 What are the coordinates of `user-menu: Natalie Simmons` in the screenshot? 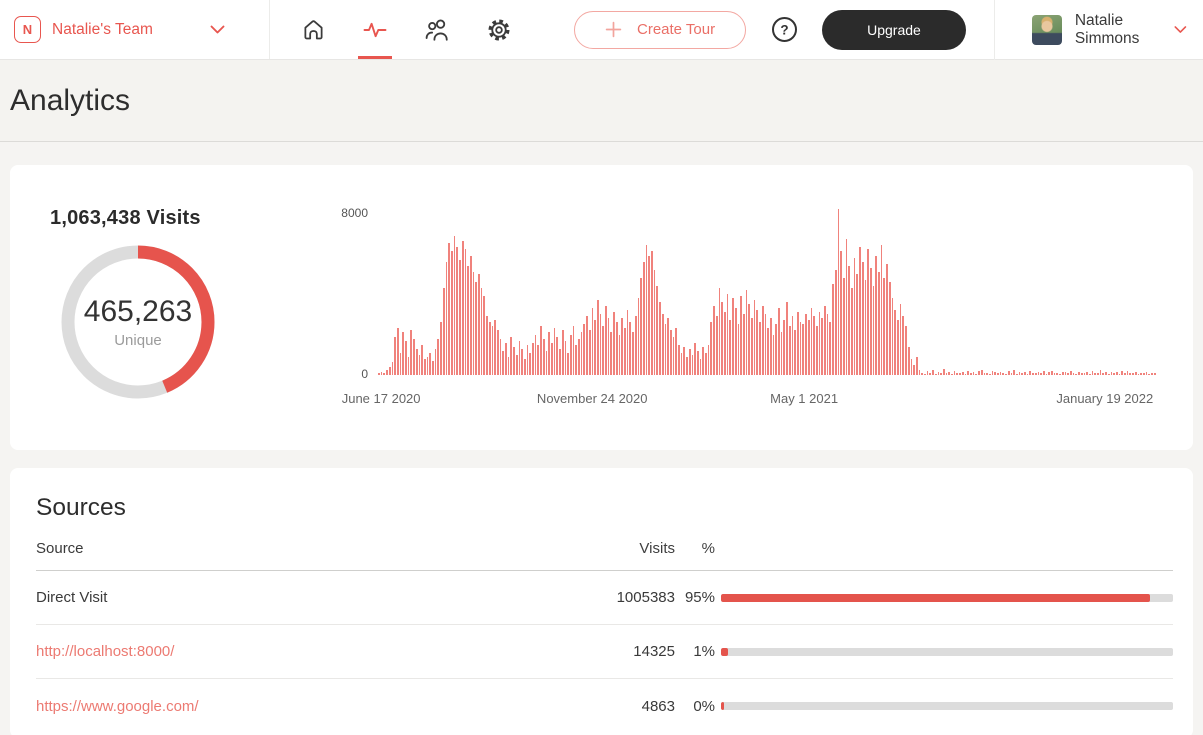 It's located at (1099, 30).